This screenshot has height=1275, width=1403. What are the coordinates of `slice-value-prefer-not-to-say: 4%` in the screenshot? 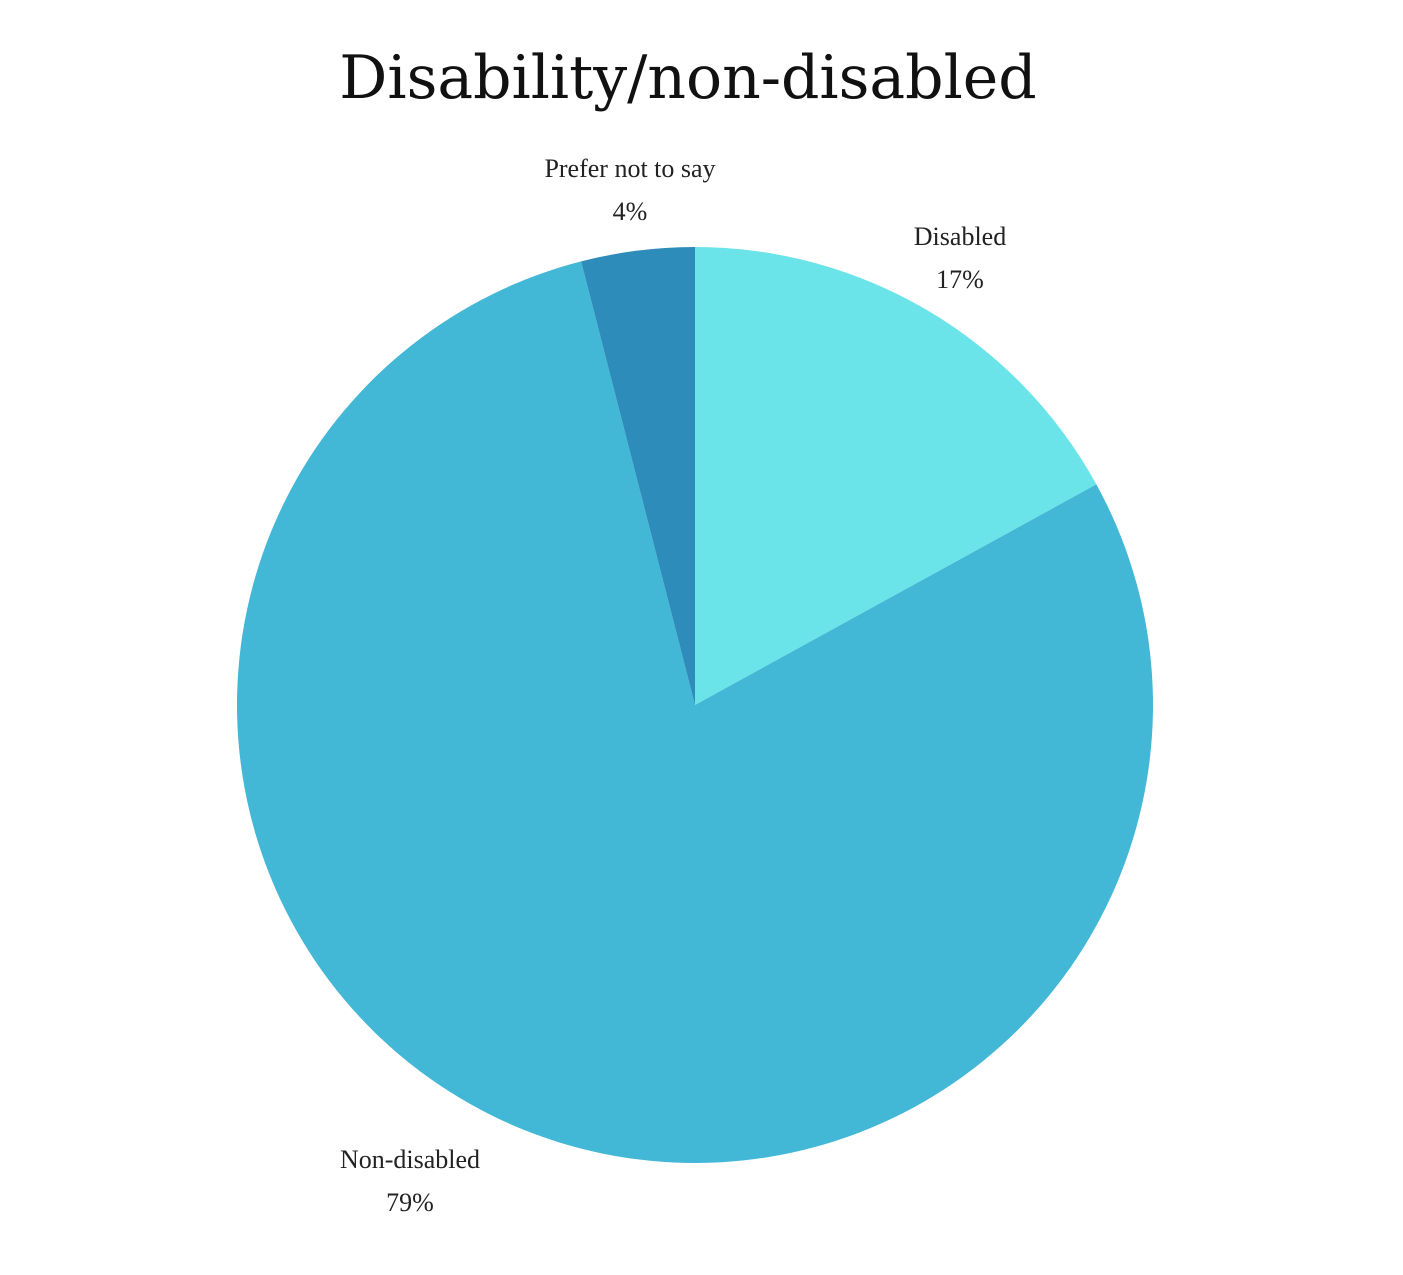 It's located at (630, 211).